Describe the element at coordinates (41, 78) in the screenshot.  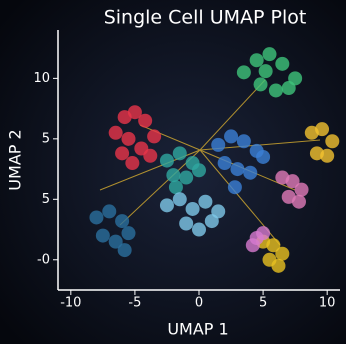
I see `y-tick-label: 10` at that location.